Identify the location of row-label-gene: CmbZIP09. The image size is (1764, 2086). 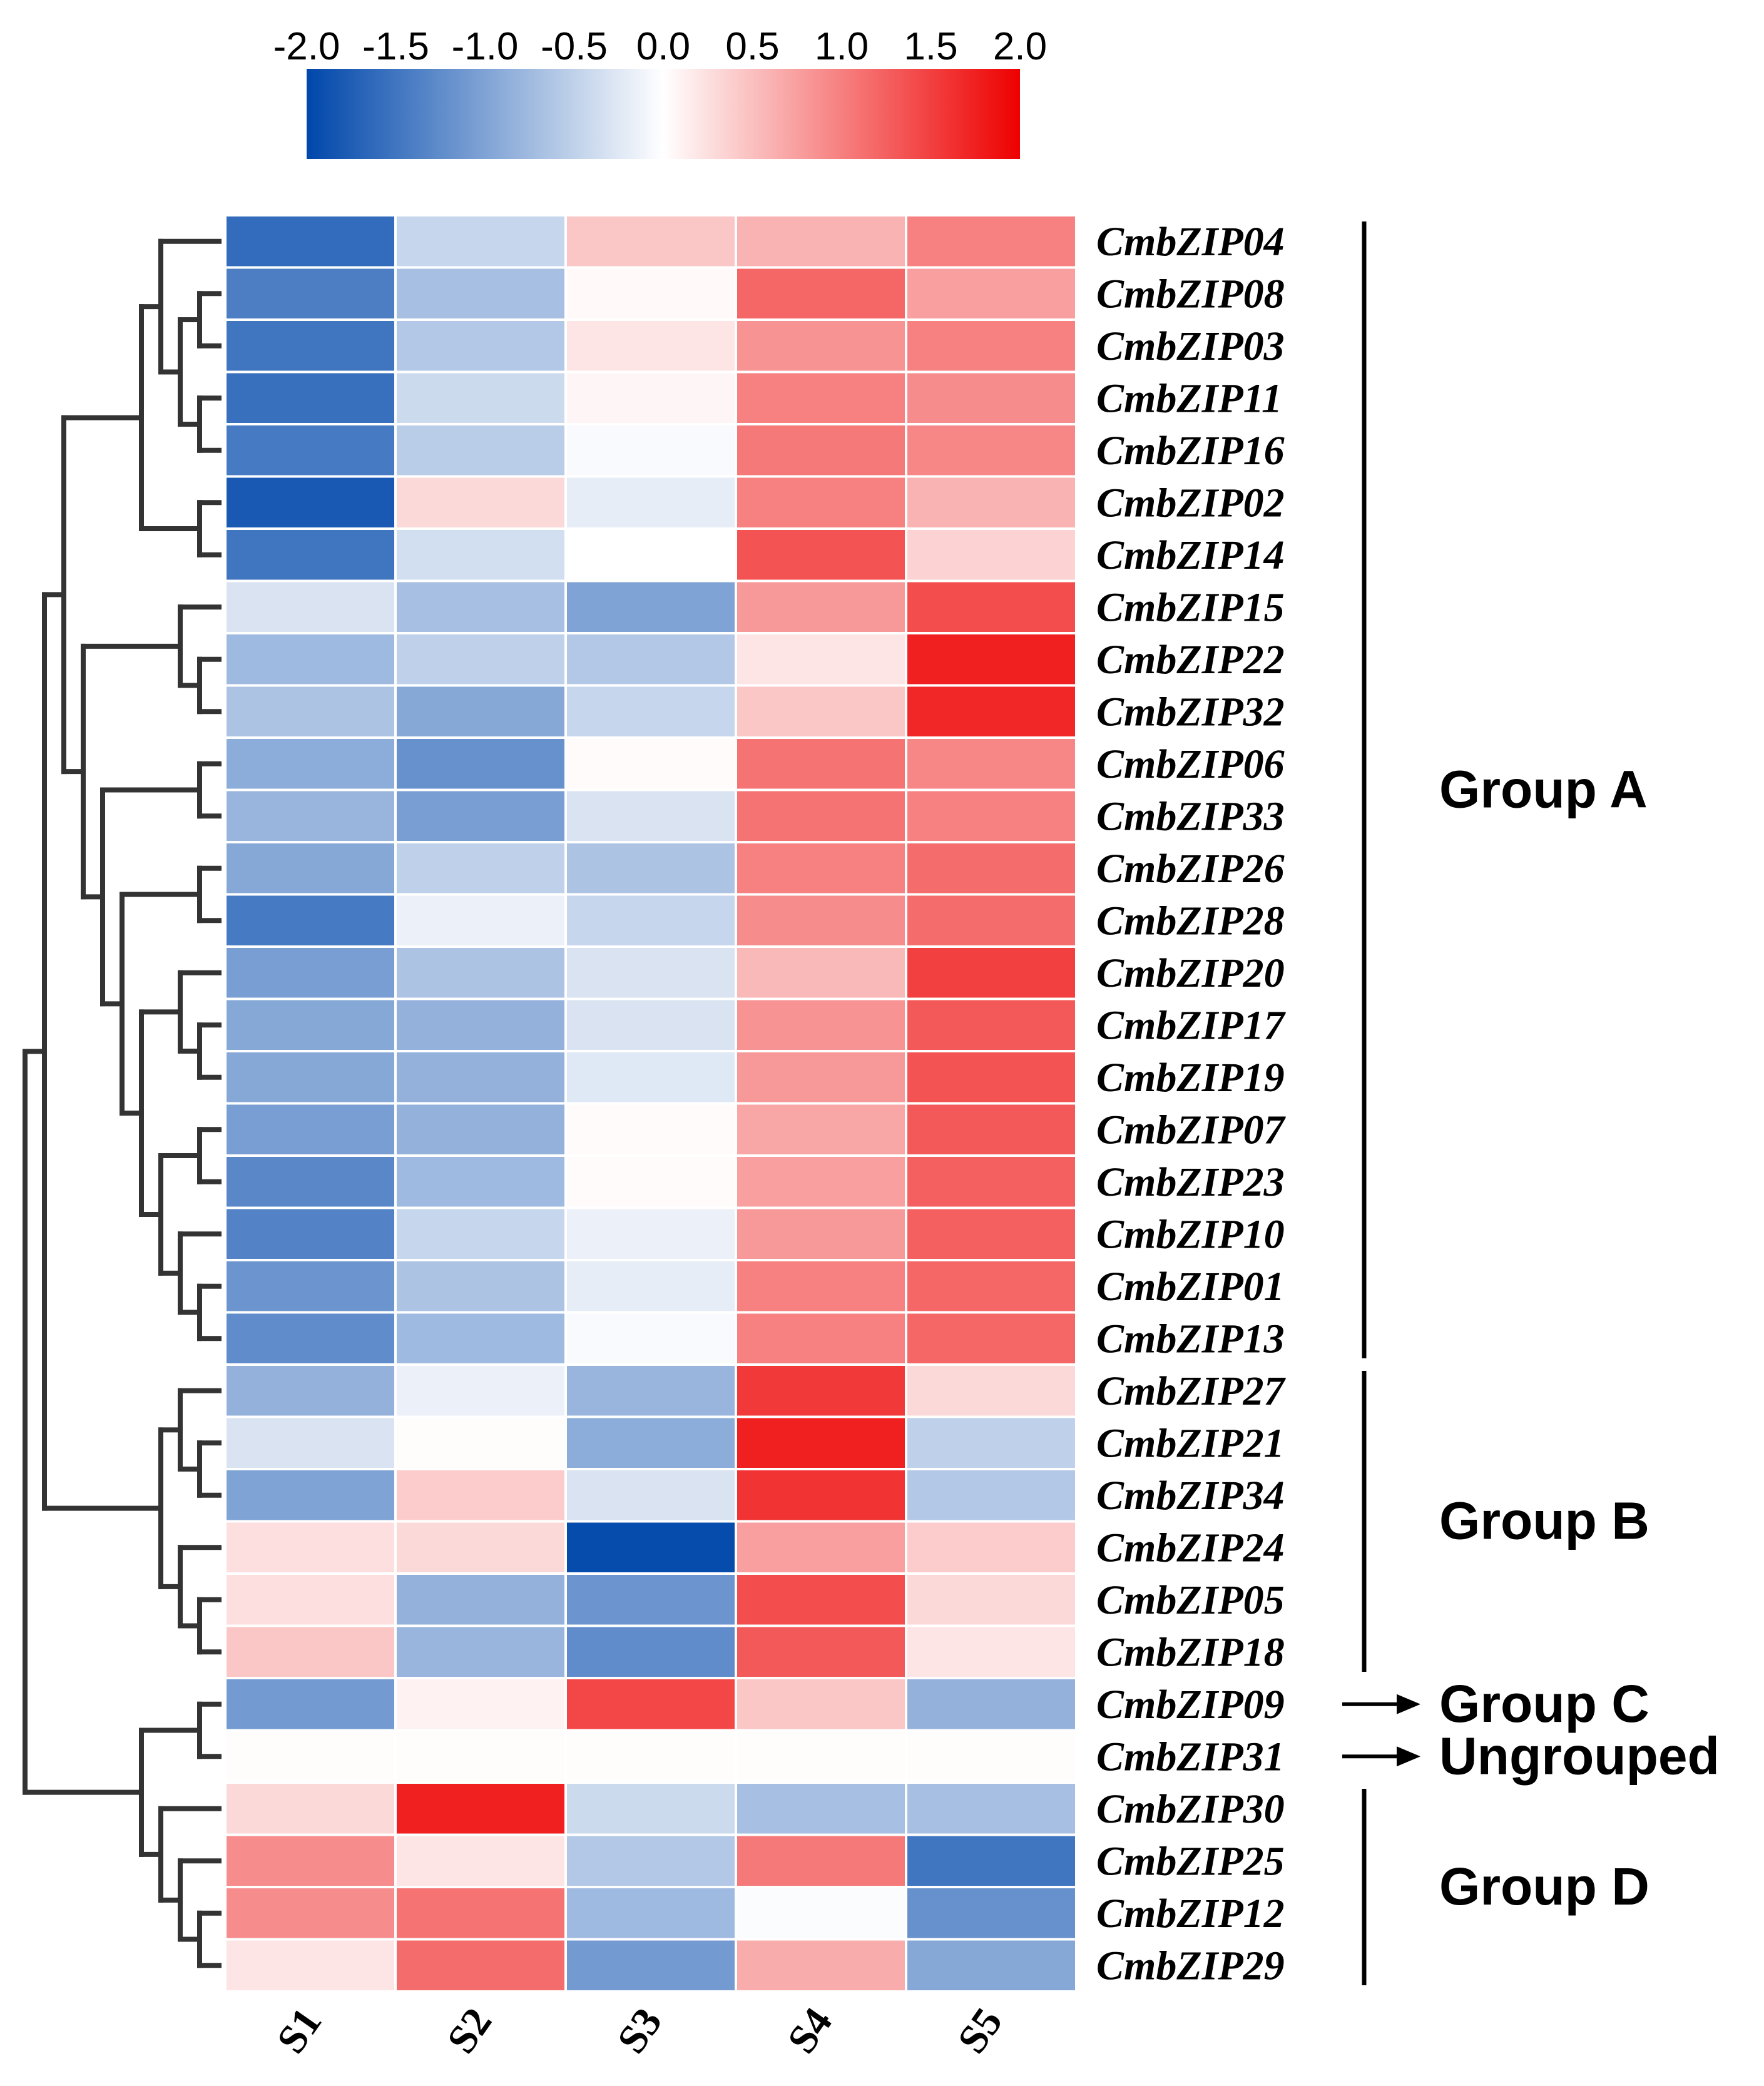
(1190, 1705).